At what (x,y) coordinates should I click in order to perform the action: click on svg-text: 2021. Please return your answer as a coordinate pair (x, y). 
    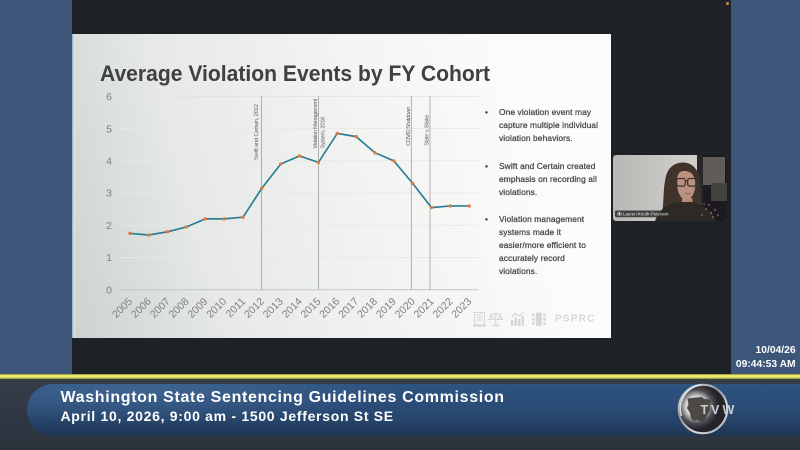
    Looking at the image, I should click on (424, 308).